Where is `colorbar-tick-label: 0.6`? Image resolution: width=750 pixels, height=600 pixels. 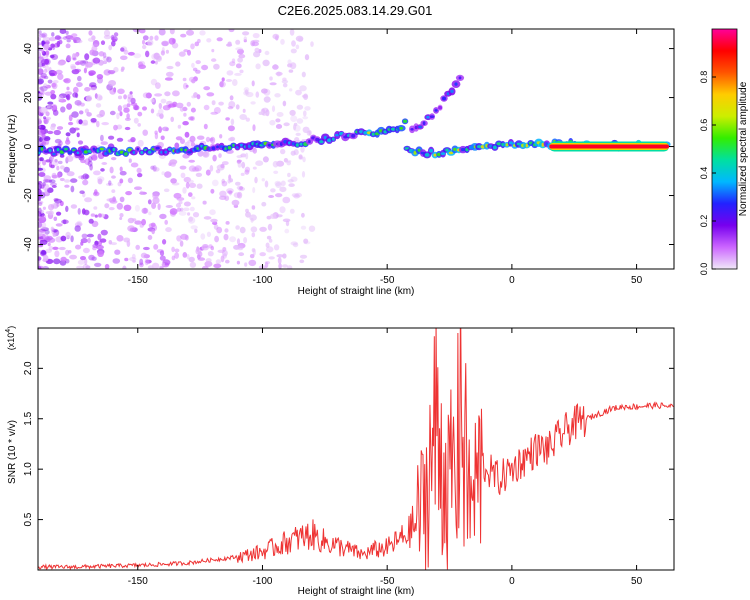 colorbar-tick-label: 0.6 is located at coordinates (704, 125).